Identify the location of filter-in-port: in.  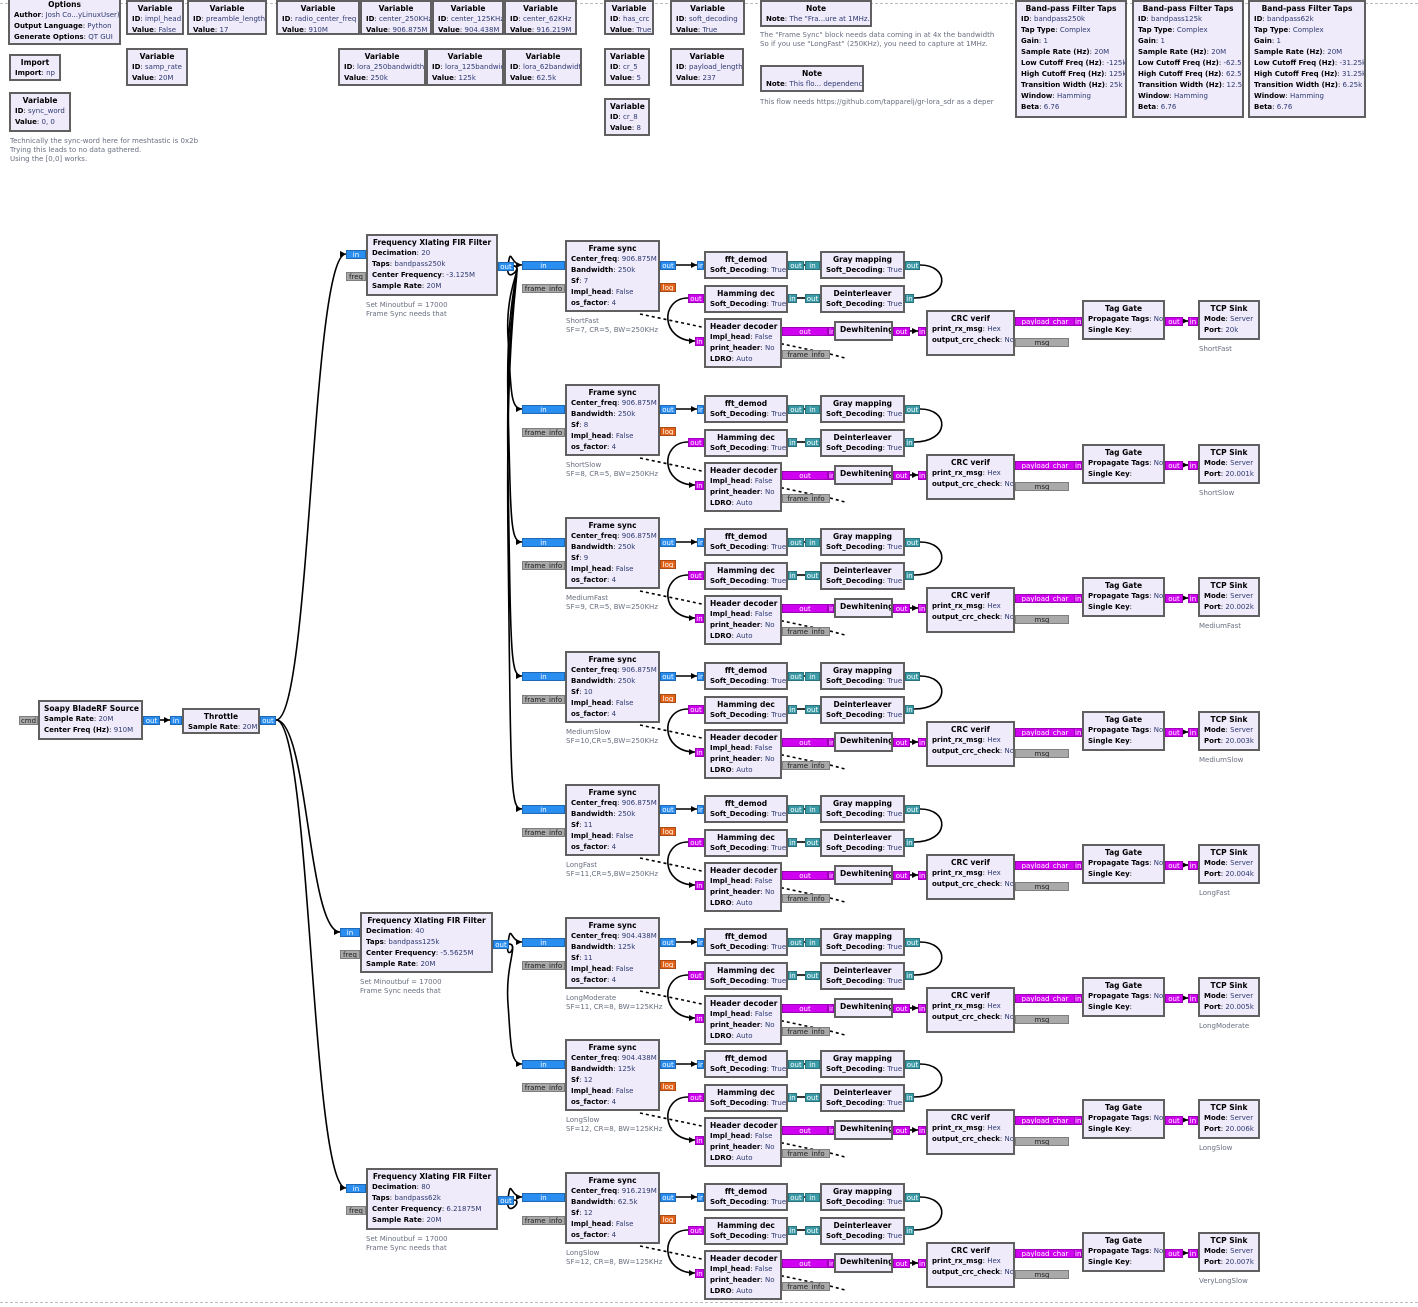
(356, 254).